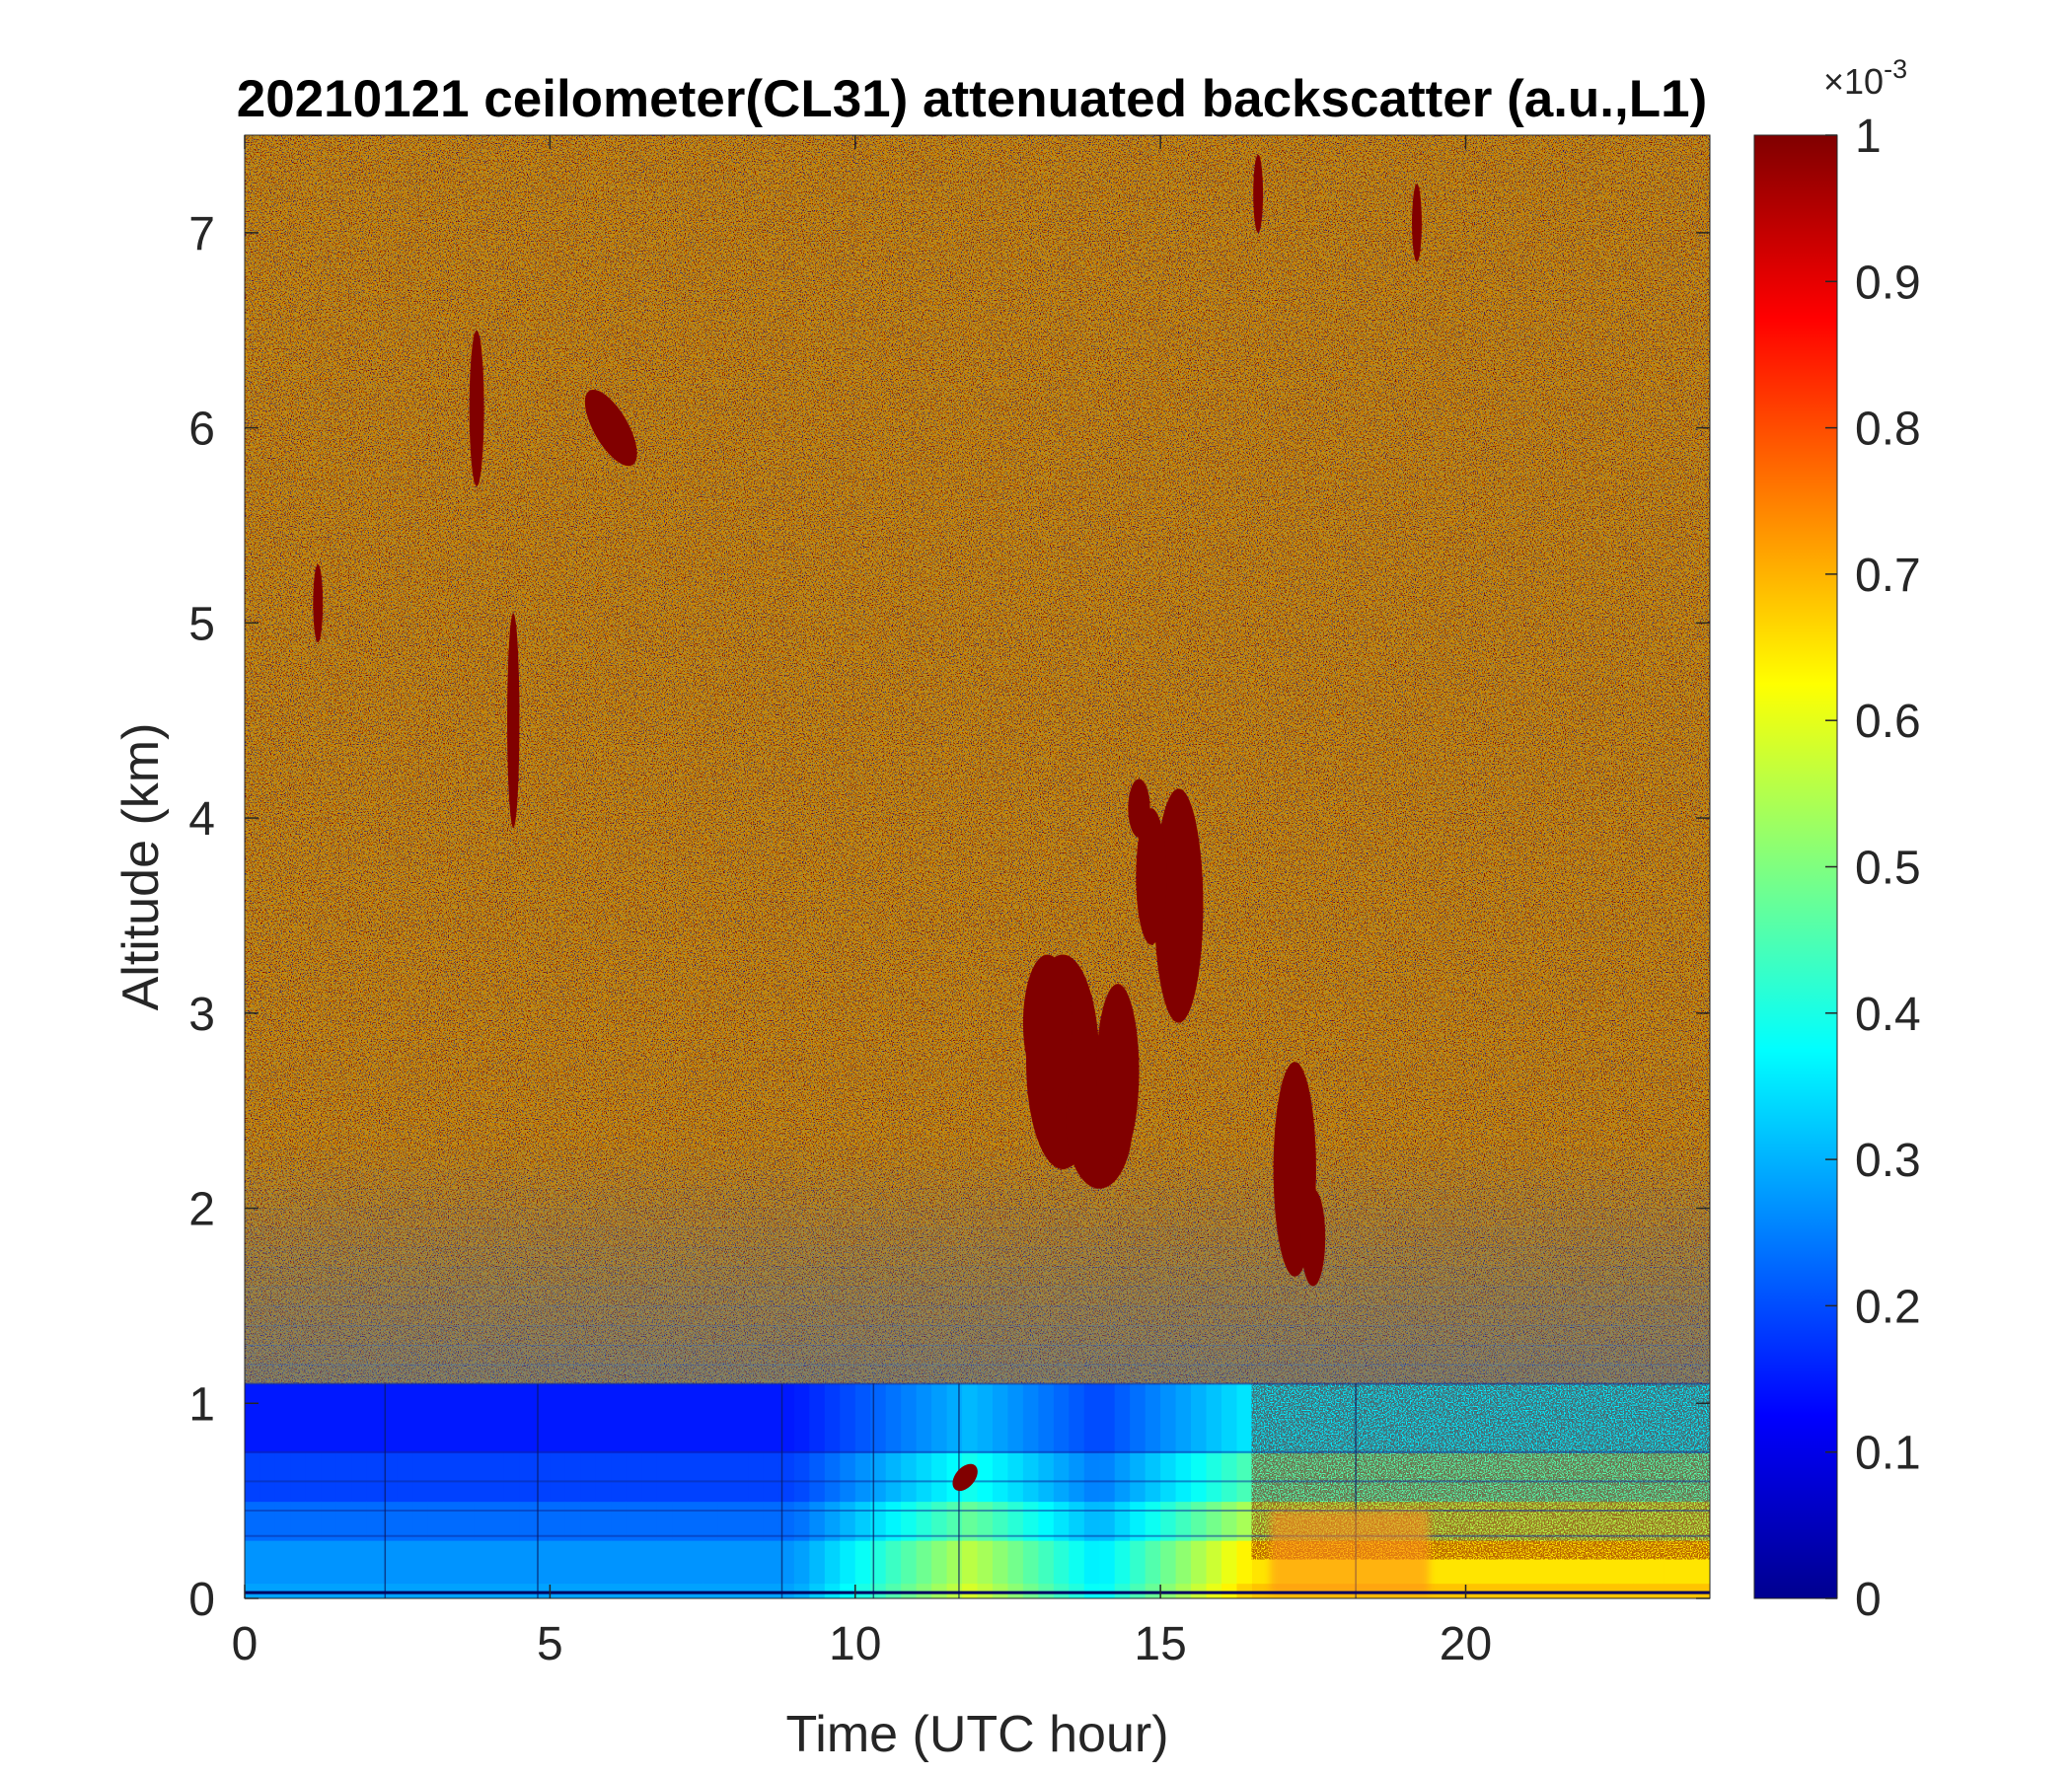 The image size is (2072, 1776). What do you see at coordinates (202, 1015) in the screenshot?
I see `y-tick-label: 3` at bounding box center [202, 1015].